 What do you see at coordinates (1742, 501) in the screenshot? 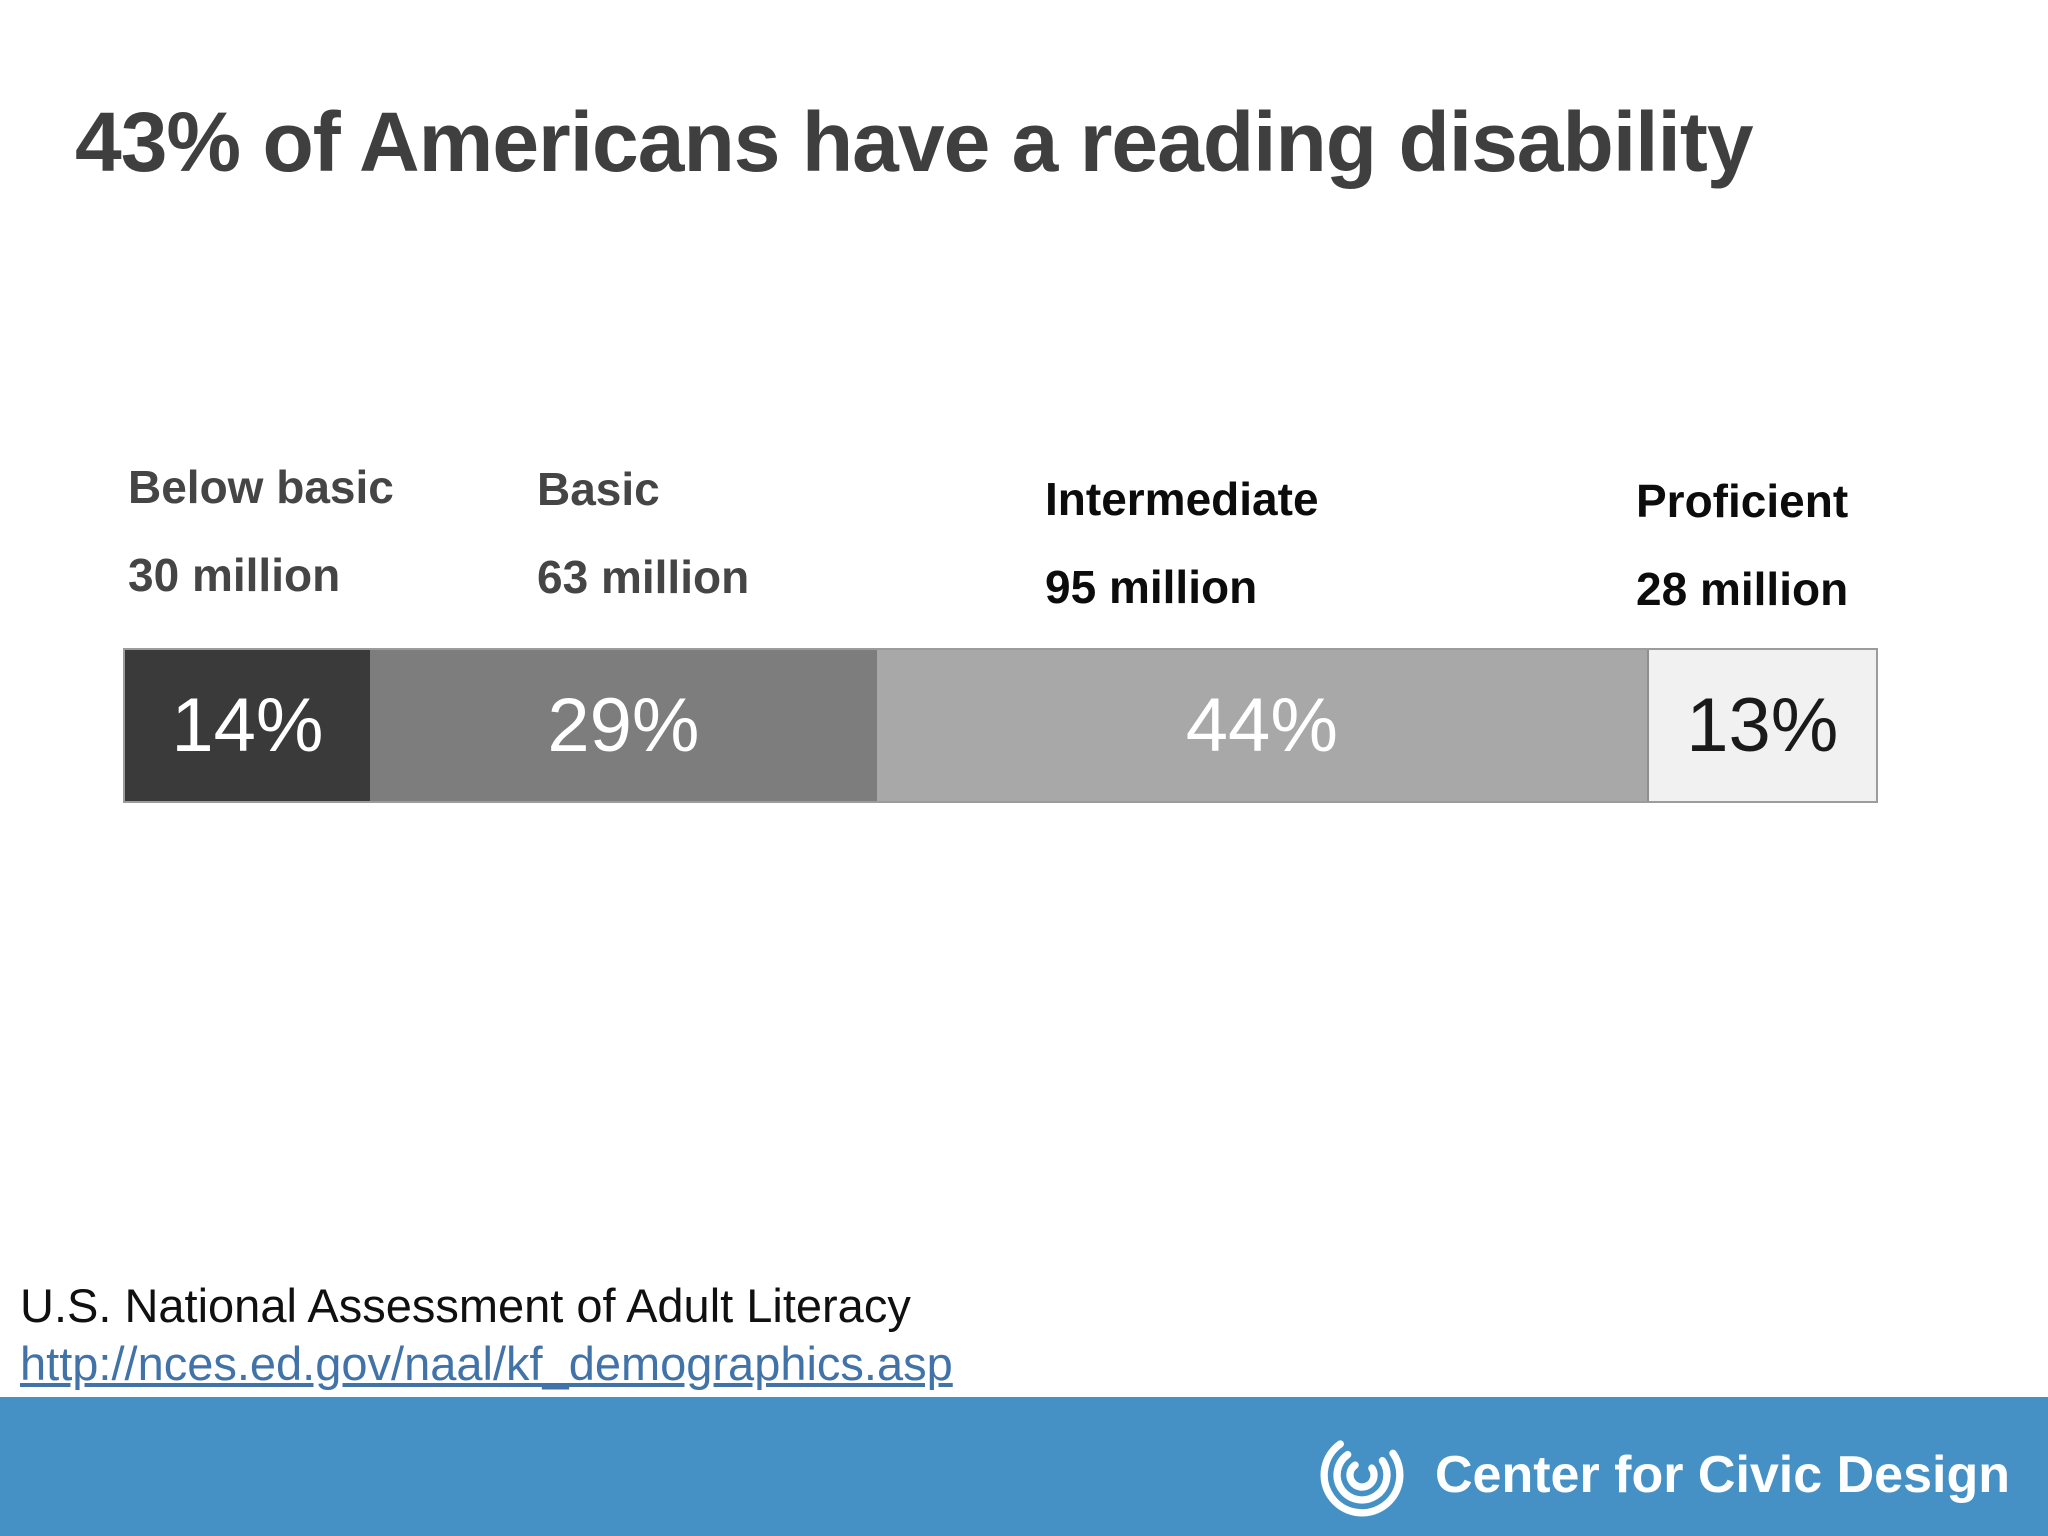
I see `category-label: Proficient` at bounding box center [1742, 501].